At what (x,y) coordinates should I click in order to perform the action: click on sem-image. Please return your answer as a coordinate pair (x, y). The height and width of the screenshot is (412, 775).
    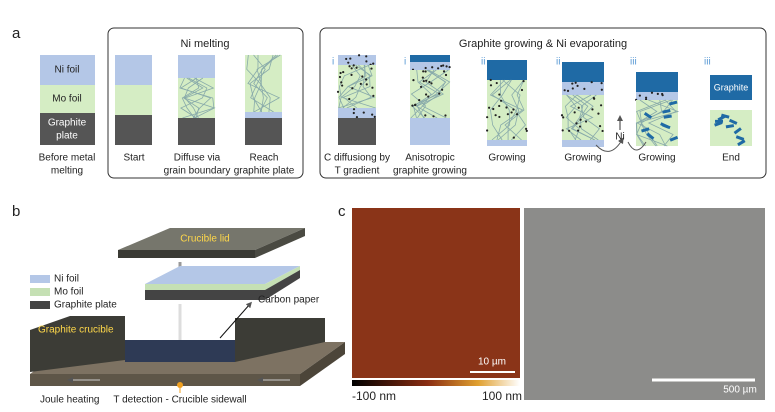
    Looking at the image, I should click on (644, 304).